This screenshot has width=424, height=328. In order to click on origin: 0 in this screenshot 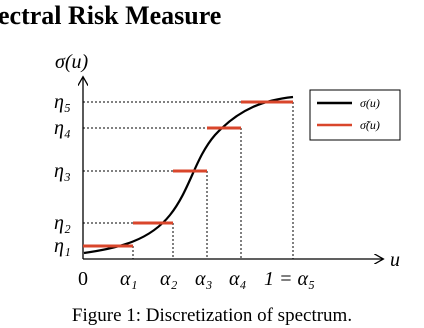, I will do `click(83, 279)`.